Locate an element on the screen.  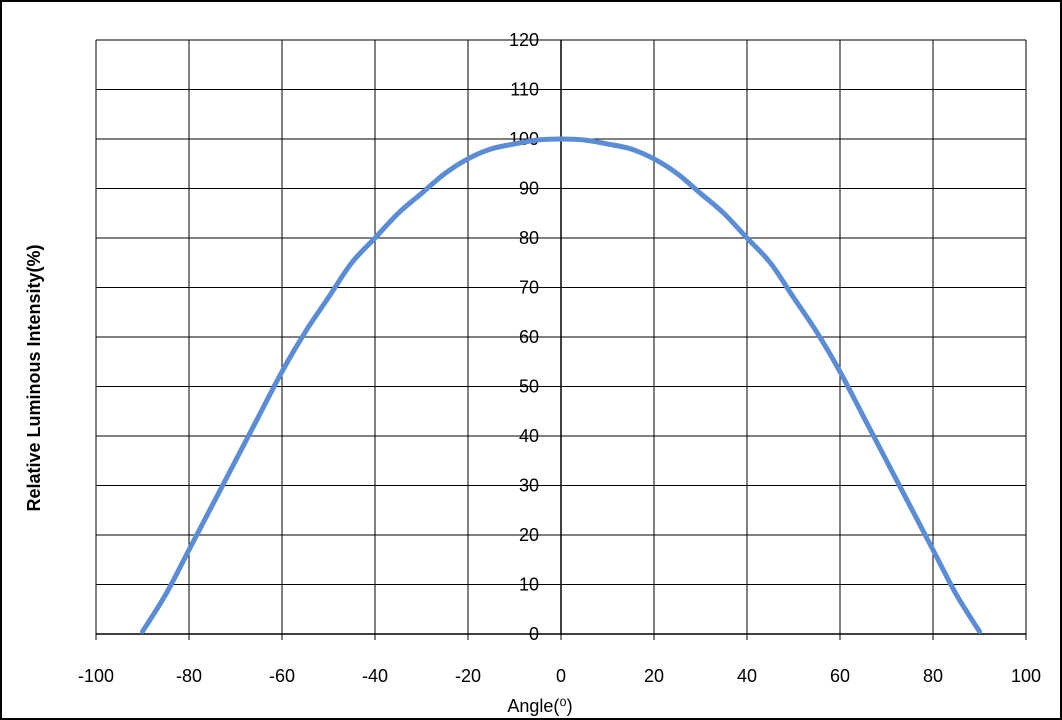
y-tick-label: 0 is located at coordinates (534, 634).